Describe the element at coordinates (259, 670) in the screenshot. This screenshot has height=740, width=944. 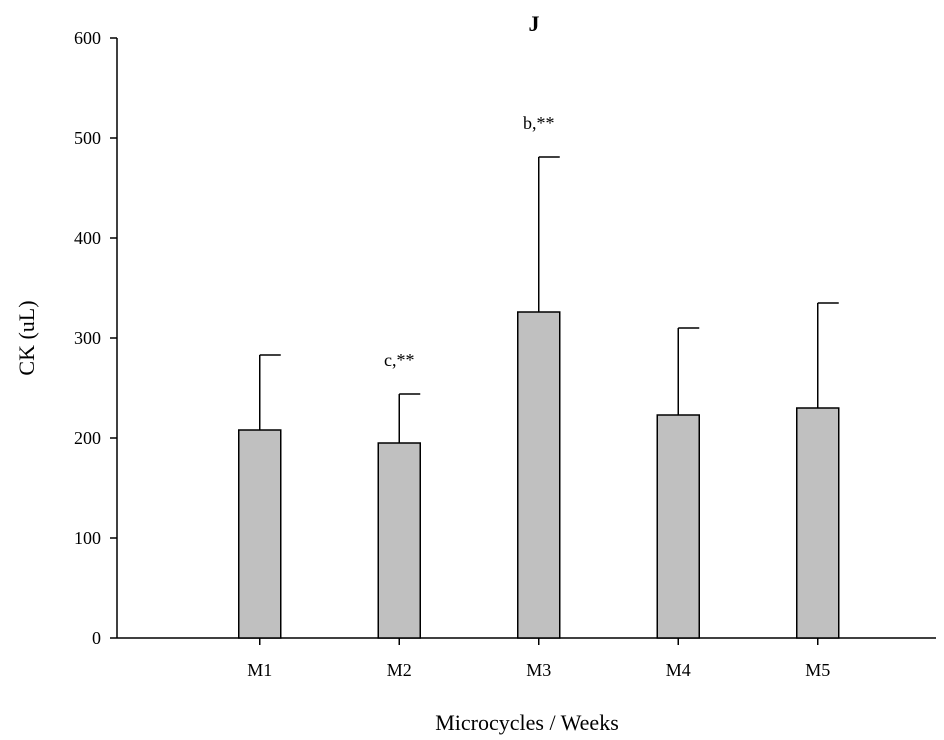
I see `x-tick-label: M1` at that location.